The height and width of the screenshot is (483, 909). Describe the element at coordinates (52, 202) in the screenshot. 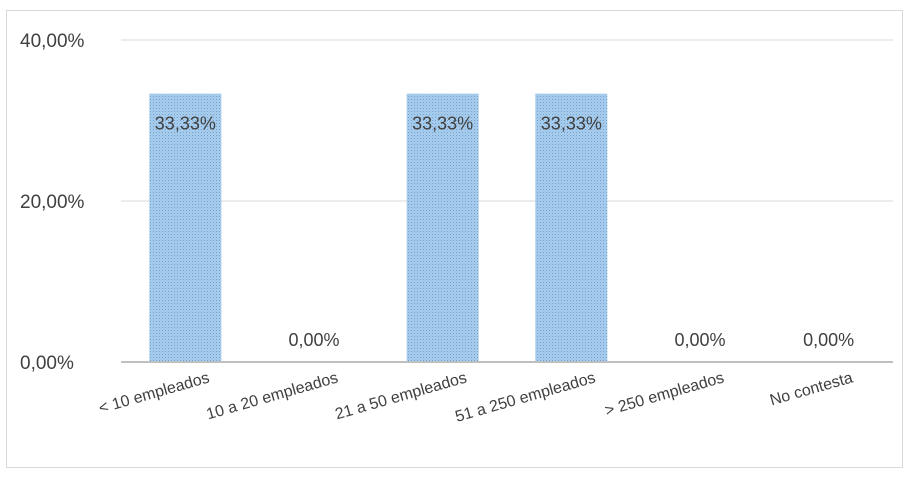

I see `y-tick-label: 20,00%` at that location.